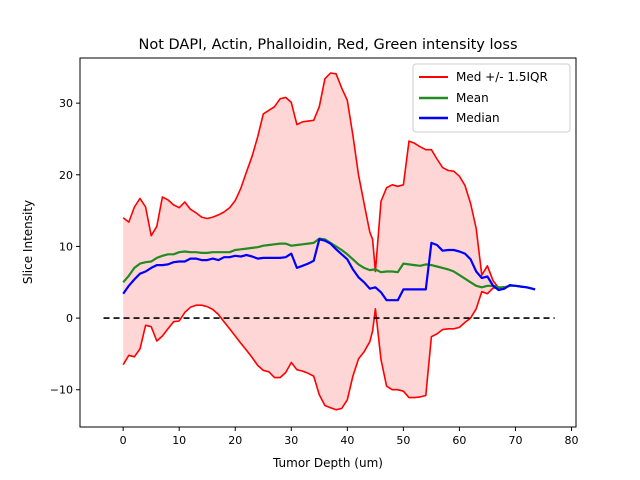  I want to click on x-tick-label: 0, so click(123, 440).